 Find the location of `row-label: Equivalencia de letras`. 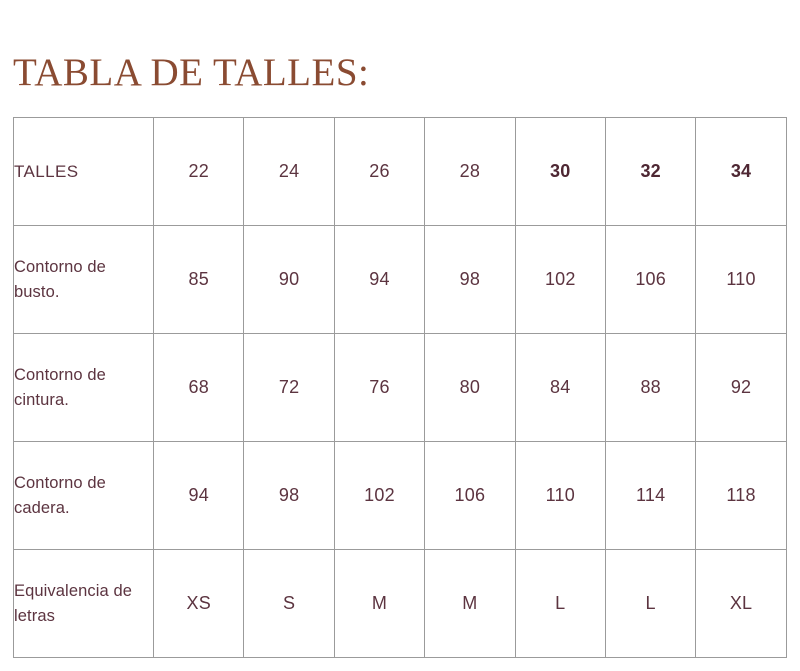

row-label: Equivalencia de letras is located at coordinates (83, 603).